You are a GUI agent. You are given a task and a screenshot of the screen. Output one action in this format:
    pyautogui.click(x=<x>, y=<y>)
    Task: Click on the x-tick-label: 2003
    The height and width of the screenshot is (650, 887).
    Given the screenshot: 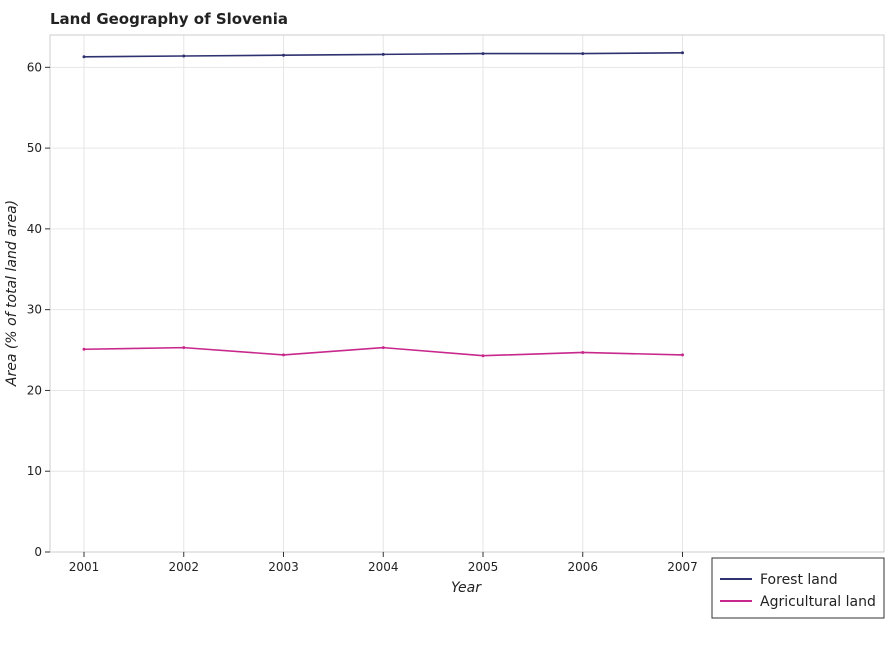 What is the action you would take?
    pyautogui.click(x=283, y=567)
    